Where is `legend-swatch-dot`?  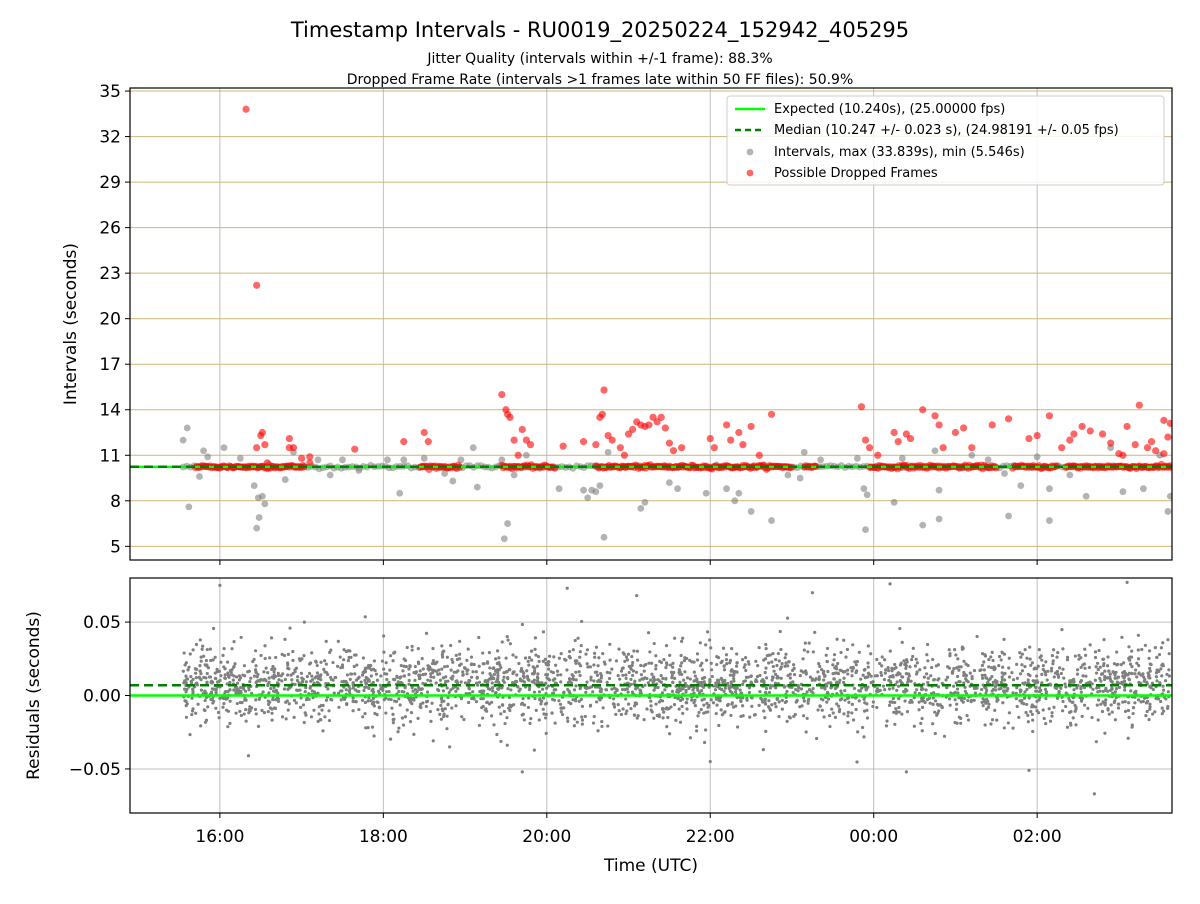 legend-swatch-dot is located at coordinates (750, 152).